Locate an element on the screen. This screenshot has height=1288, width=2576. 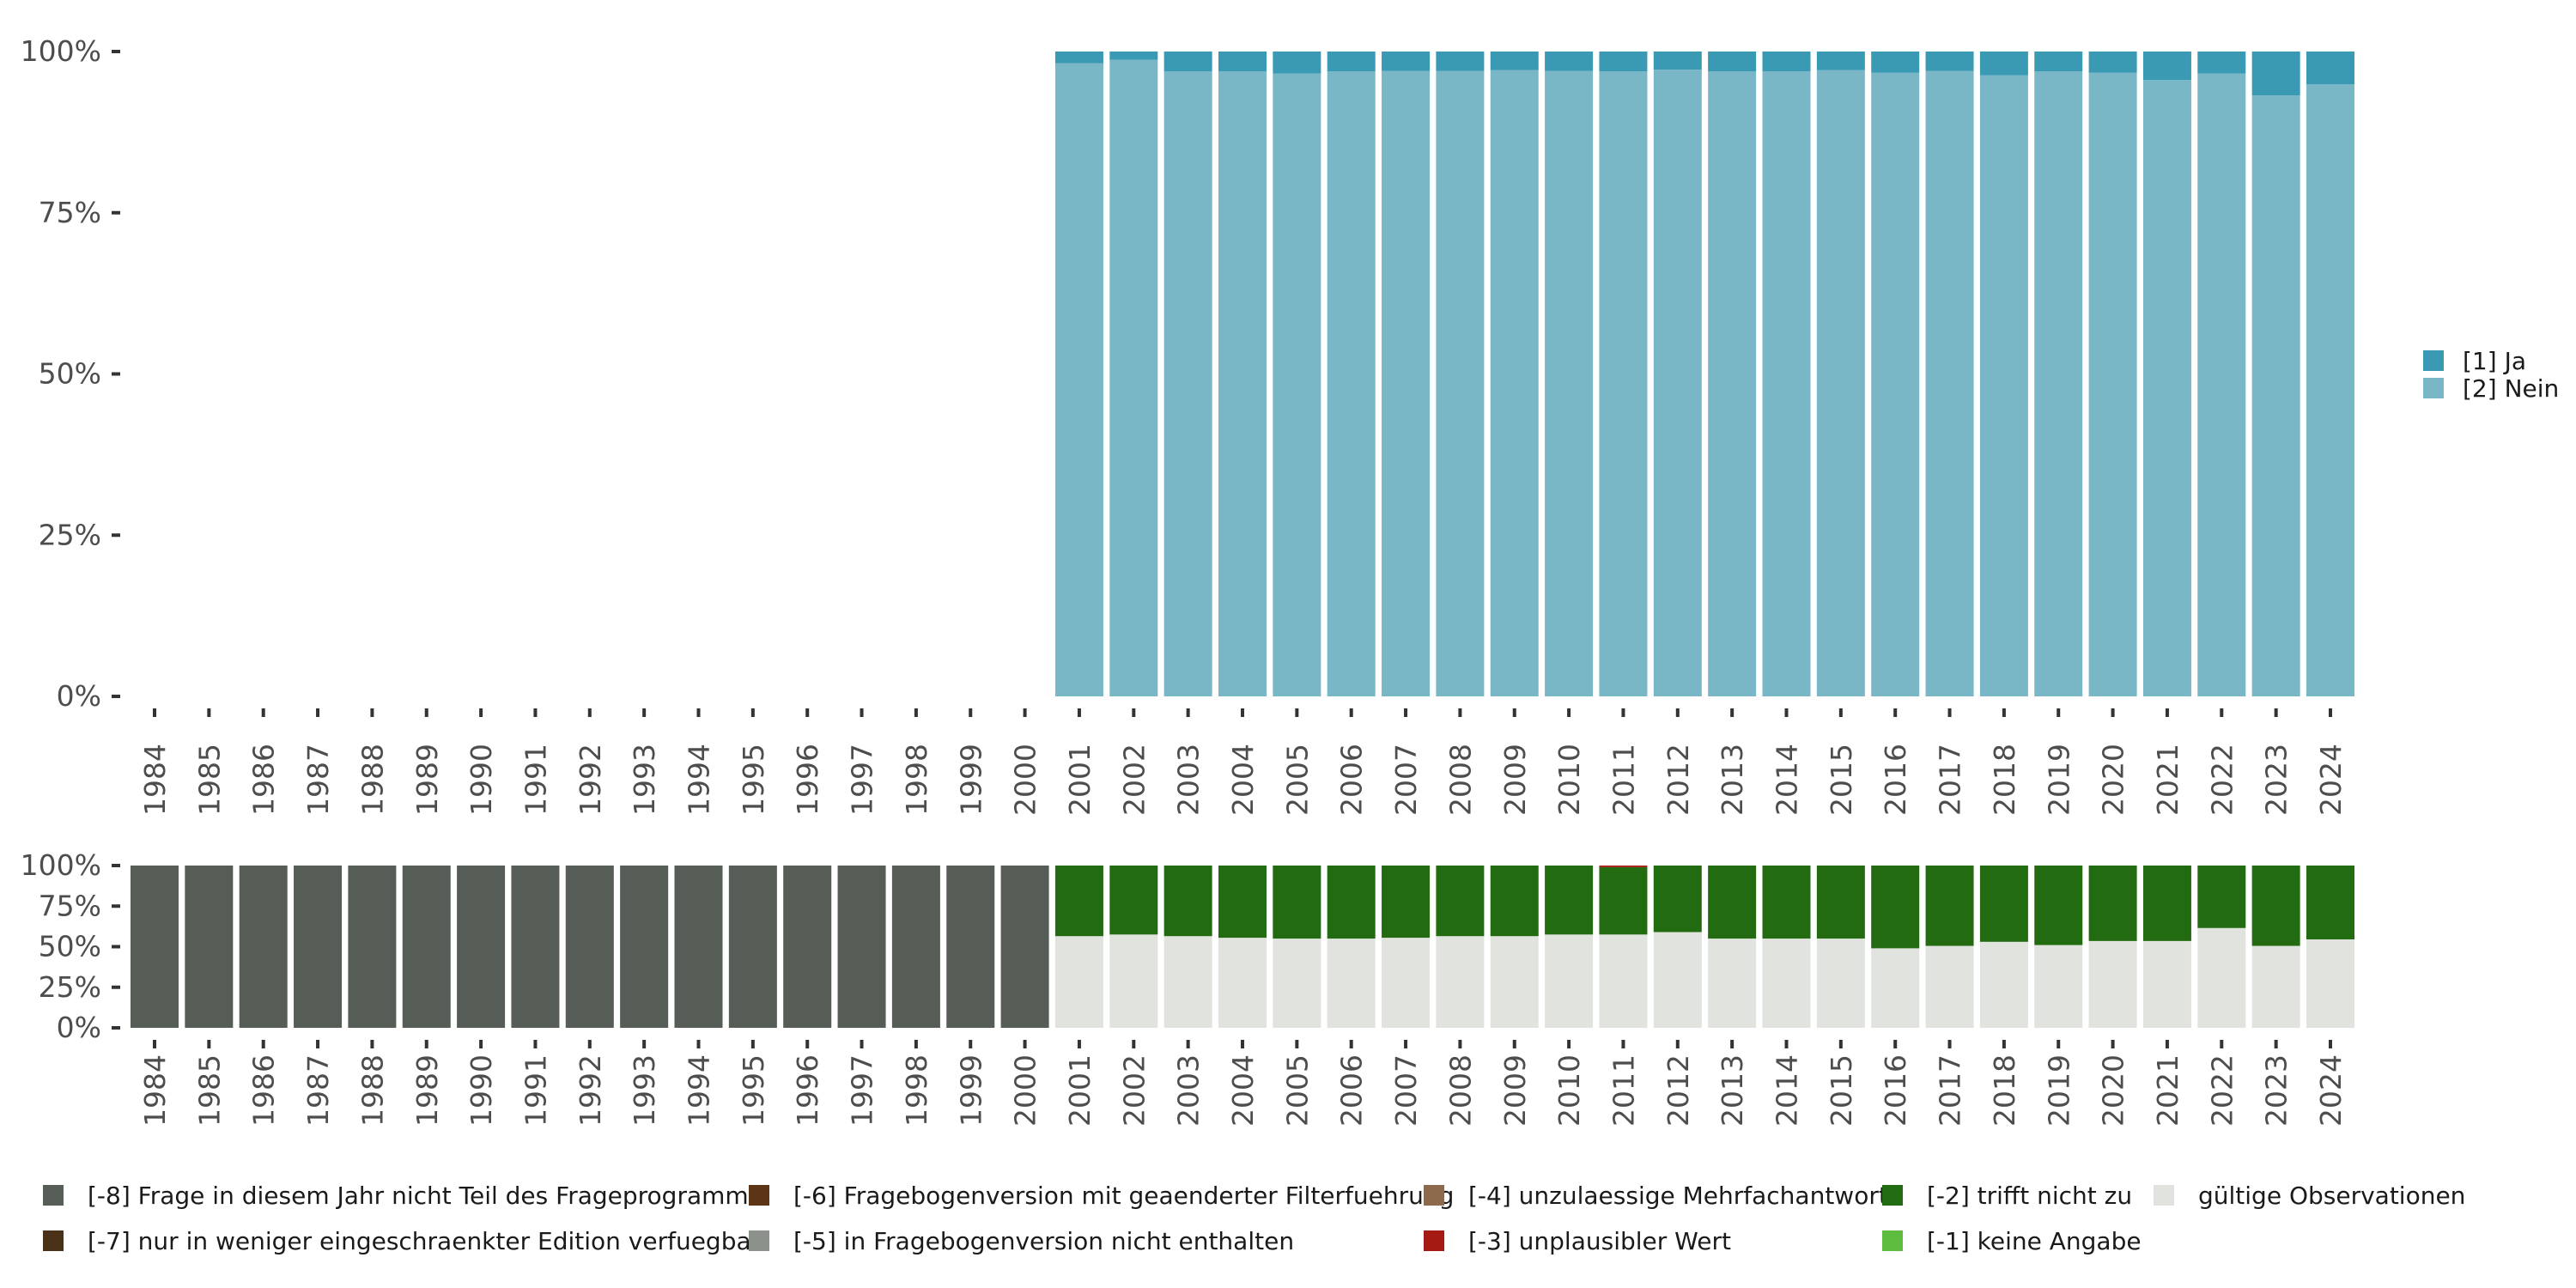
bar-segment-1996-8-frage-in-diesem-jahr-nicht-teil-des-frageprogramms is located at coordinates (808, 947).